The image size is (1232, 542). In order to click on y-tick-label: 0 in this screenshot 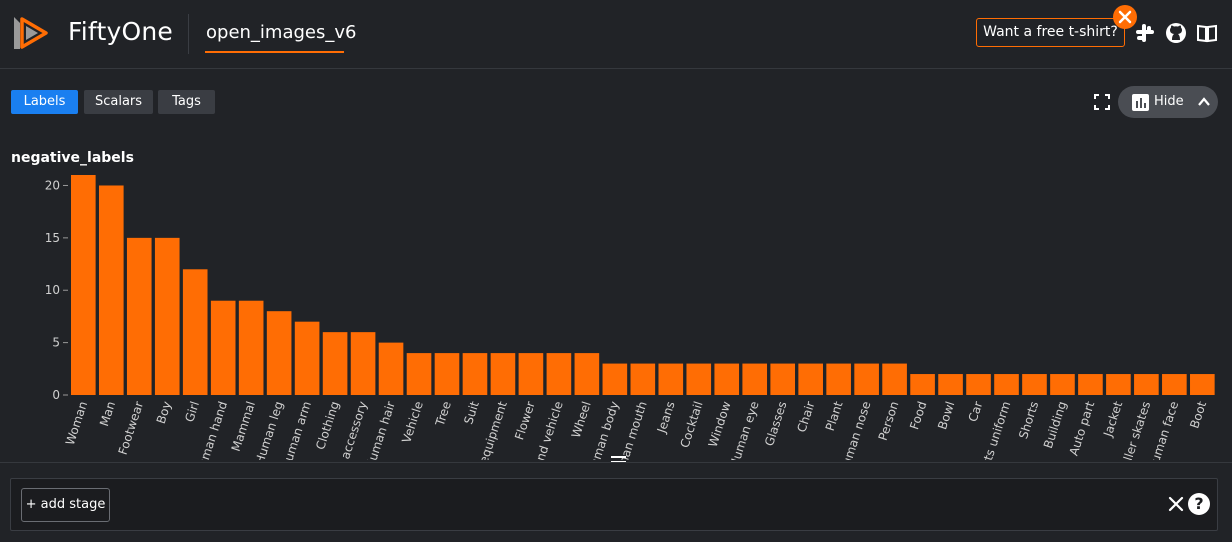, I will do `click(56, 395)`.